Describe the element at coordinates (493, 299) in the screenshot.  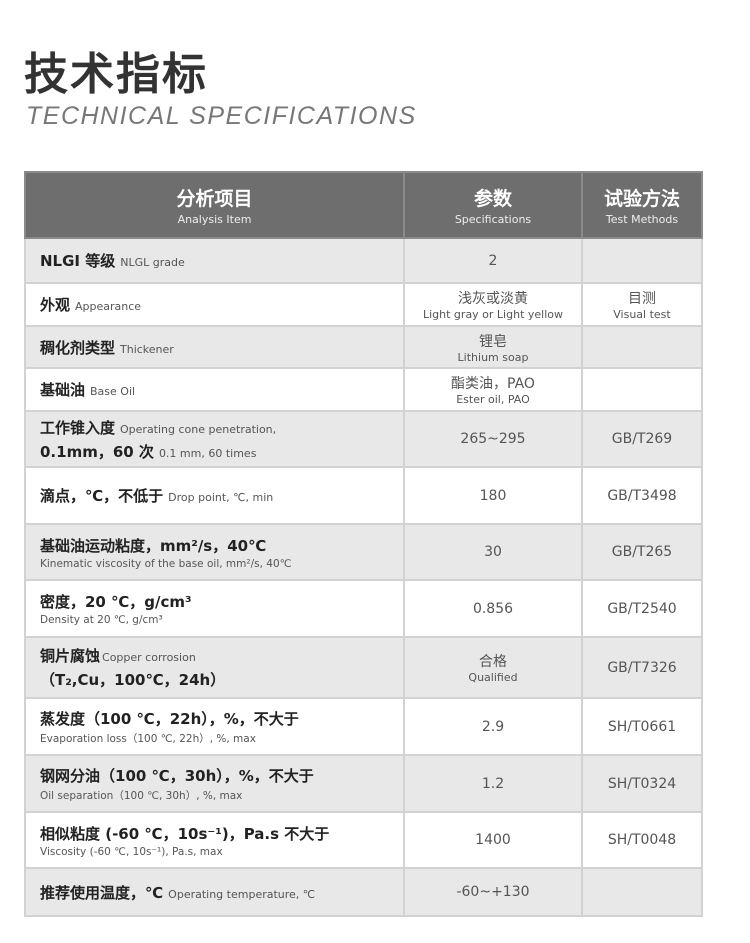
I see `spec-value: 浅灰或淡黄` at that location.